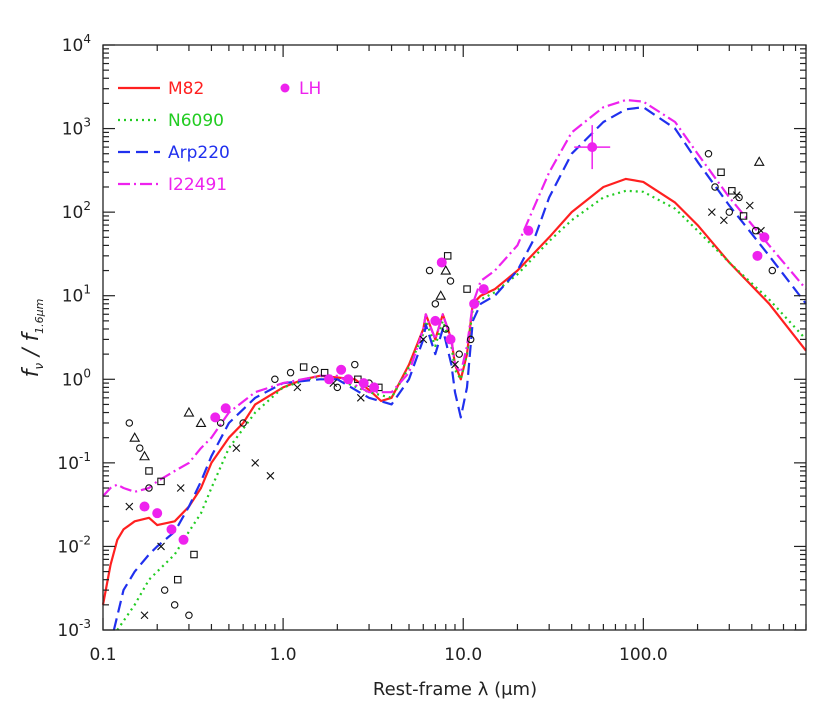 Image resolution: width=830 pixels, height=715 pixels. What do you see at coordinates (76, 44) in the screenshot?
I see `y-tick-label: 10⁴` at bounding box center [76, 44].